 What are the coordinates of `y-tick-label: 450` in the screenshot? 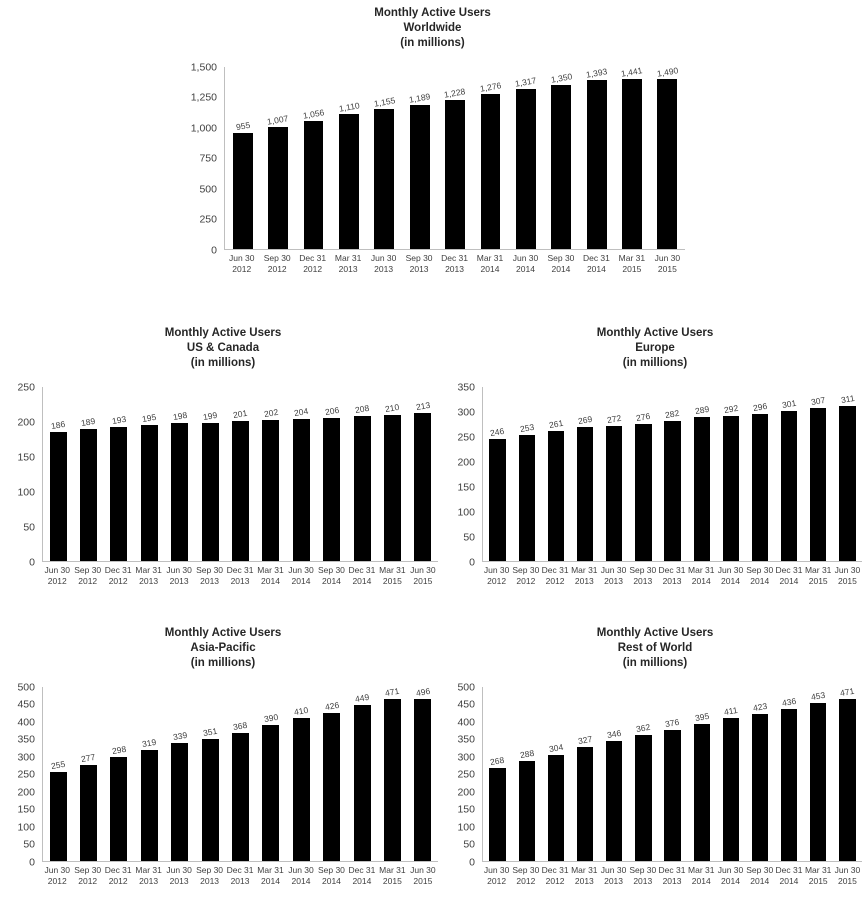 It's located at (466, 704).